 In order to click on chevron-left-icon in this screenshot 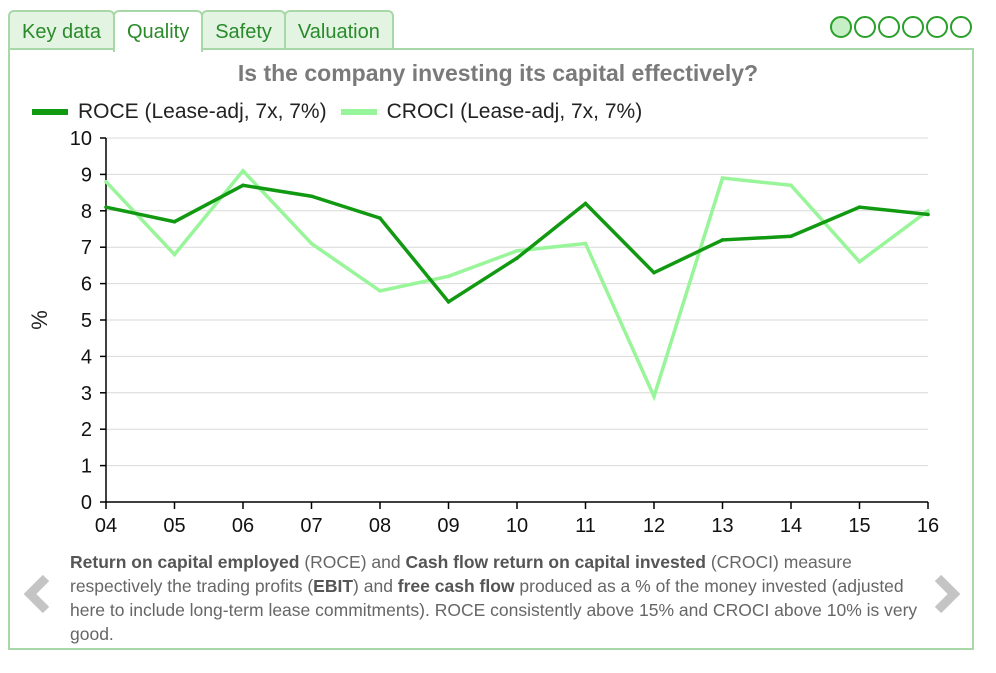, I will do `click(36, 594)`.